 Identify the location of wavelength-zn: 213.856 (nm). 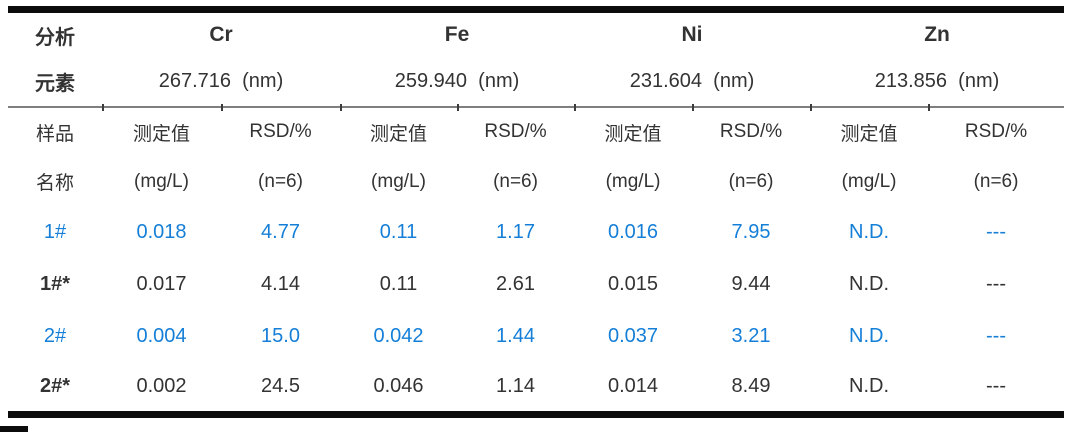
(937, 82).